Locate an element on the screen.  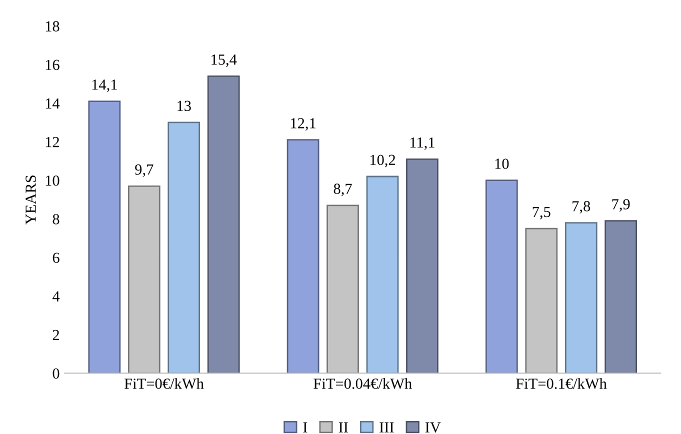
data-label: 7,5 is located at coordinates (541, 213).